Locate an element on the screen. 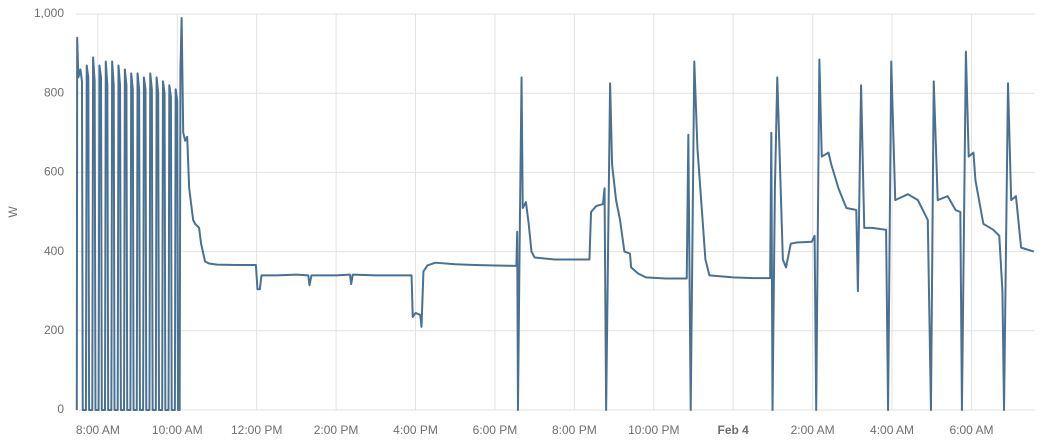  y-axis-label: W is located at coordinates (13, 212).